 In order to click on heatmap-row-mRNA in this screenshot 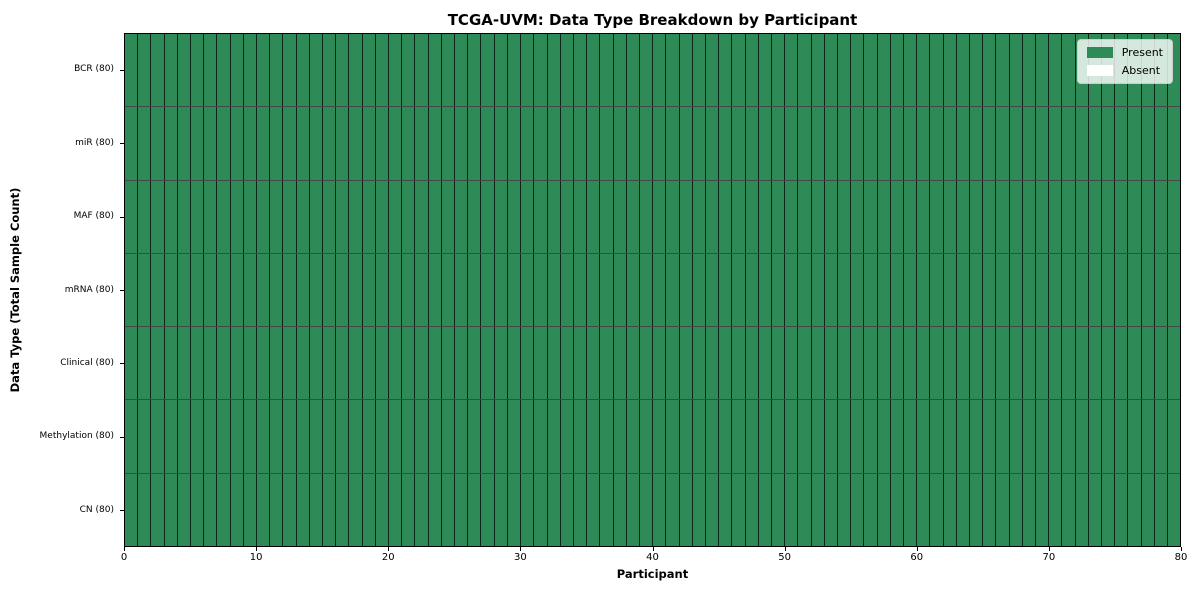, I will do `click(653, 289)`.